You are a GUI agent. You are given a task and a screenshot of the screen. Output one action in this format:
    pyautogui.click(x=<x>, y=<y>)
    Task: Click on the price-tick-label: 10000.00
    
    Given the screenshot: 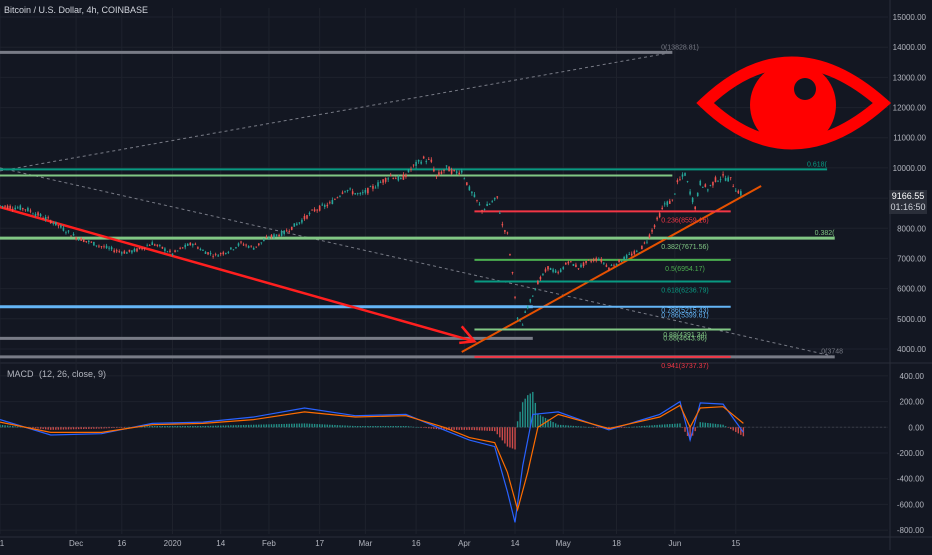 What is the action you would take?
    pyautogui.click(x=910, y=168)
    